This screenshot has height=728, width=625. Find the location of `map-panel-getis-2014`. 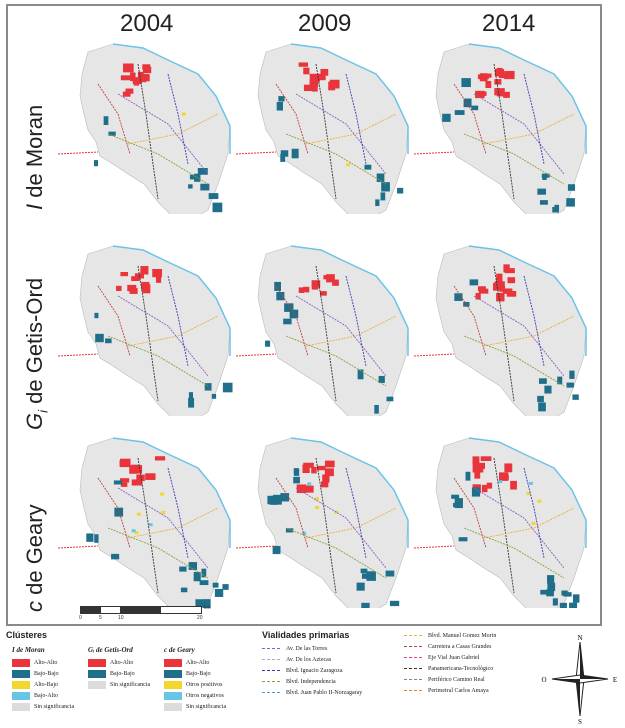

map-panel-getis-2014 is located at coordinates (500, 330).